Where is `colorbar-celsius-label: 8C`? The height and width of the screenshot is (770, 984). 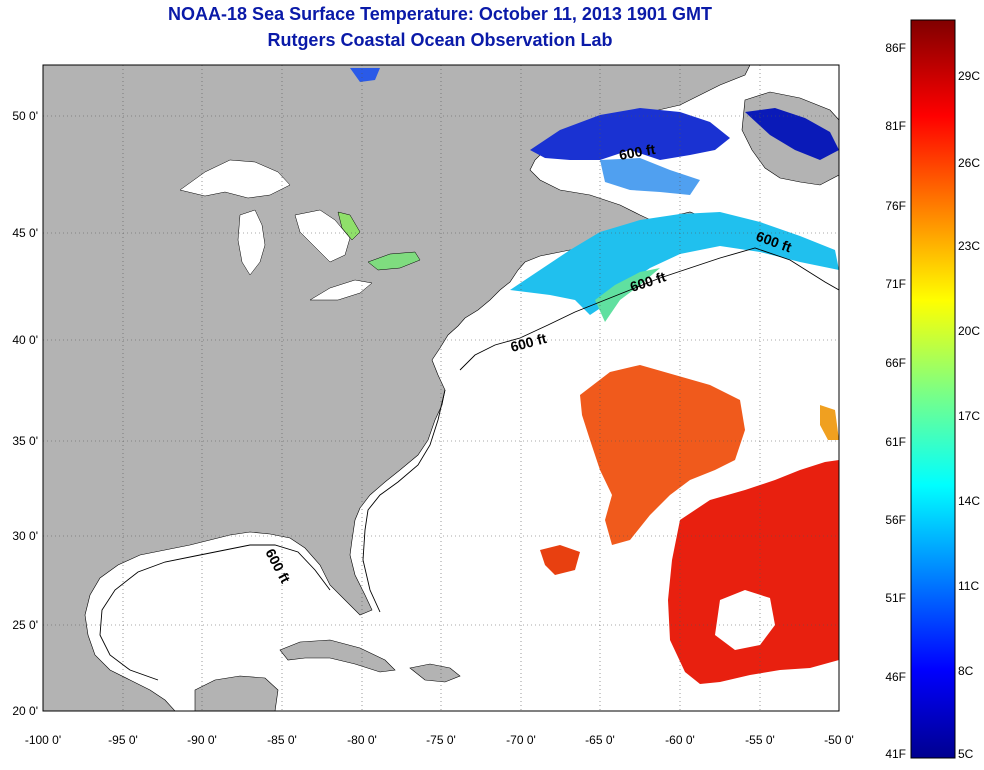 colorbar-celsius-label: 8C is located at coordinates (966, 671).